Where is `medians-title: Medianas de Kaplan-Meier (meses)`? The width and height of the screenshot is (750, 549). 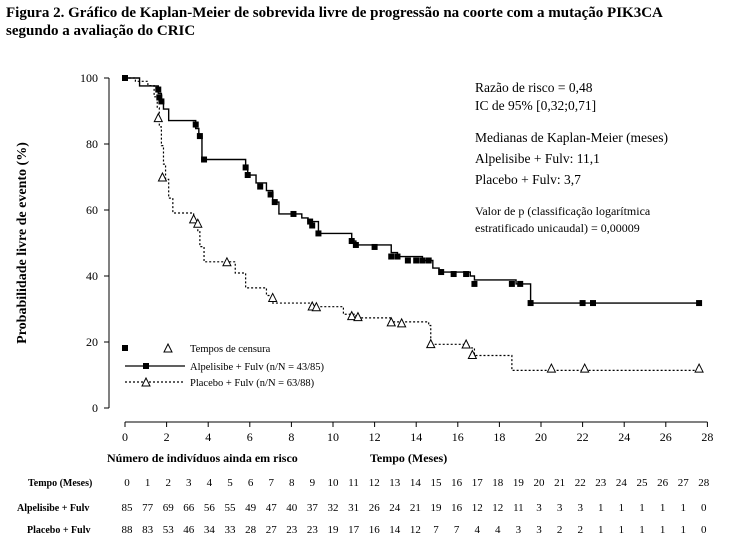 medians-title: Medianas de Kaplan-Meier (meses) is located at coordinates (571, 137).